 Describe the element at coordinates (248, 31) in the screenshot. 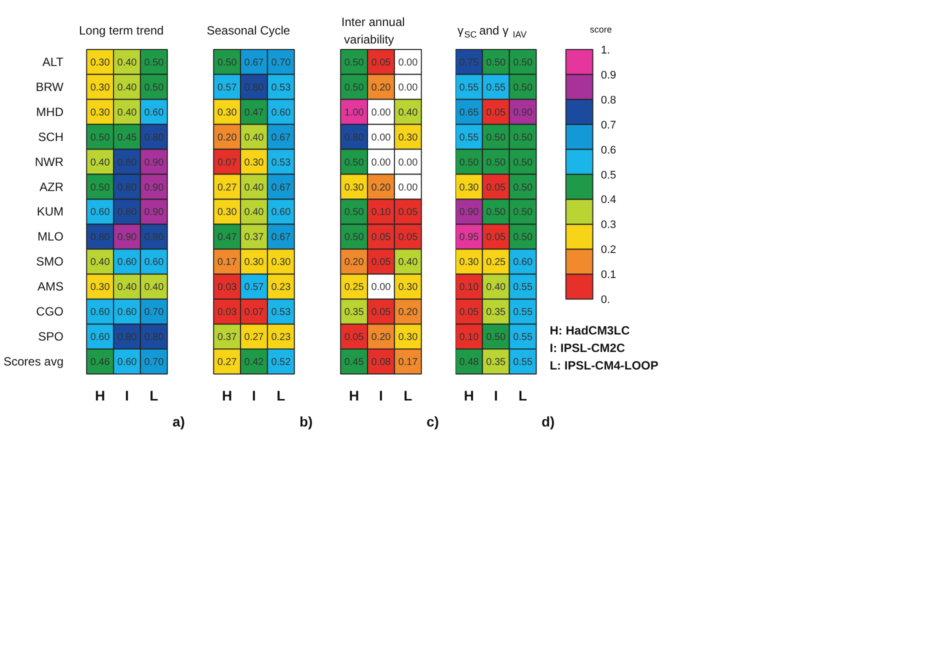

I see `chart-title: Seasonal Cycle` at that location.